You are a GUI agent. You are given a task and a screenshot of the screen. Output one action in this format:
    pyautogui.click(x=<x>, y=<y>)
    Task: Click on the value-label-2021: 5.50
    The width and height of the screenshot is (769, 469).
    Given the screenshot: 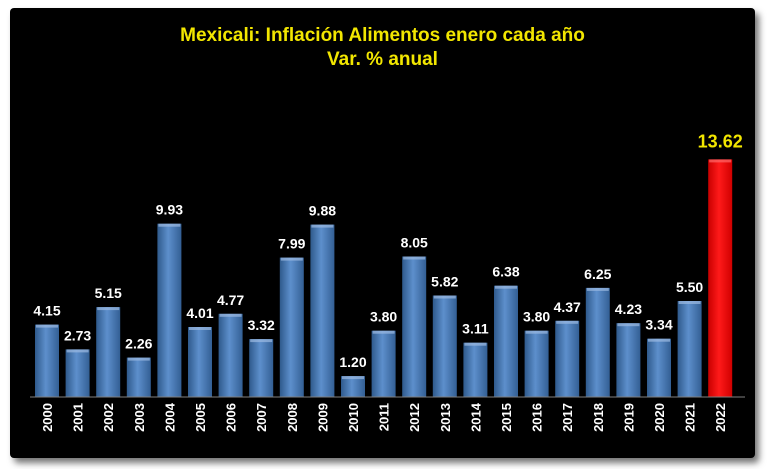 What is the action you would take?
    pyautogui.click(x=689, y=287)
    